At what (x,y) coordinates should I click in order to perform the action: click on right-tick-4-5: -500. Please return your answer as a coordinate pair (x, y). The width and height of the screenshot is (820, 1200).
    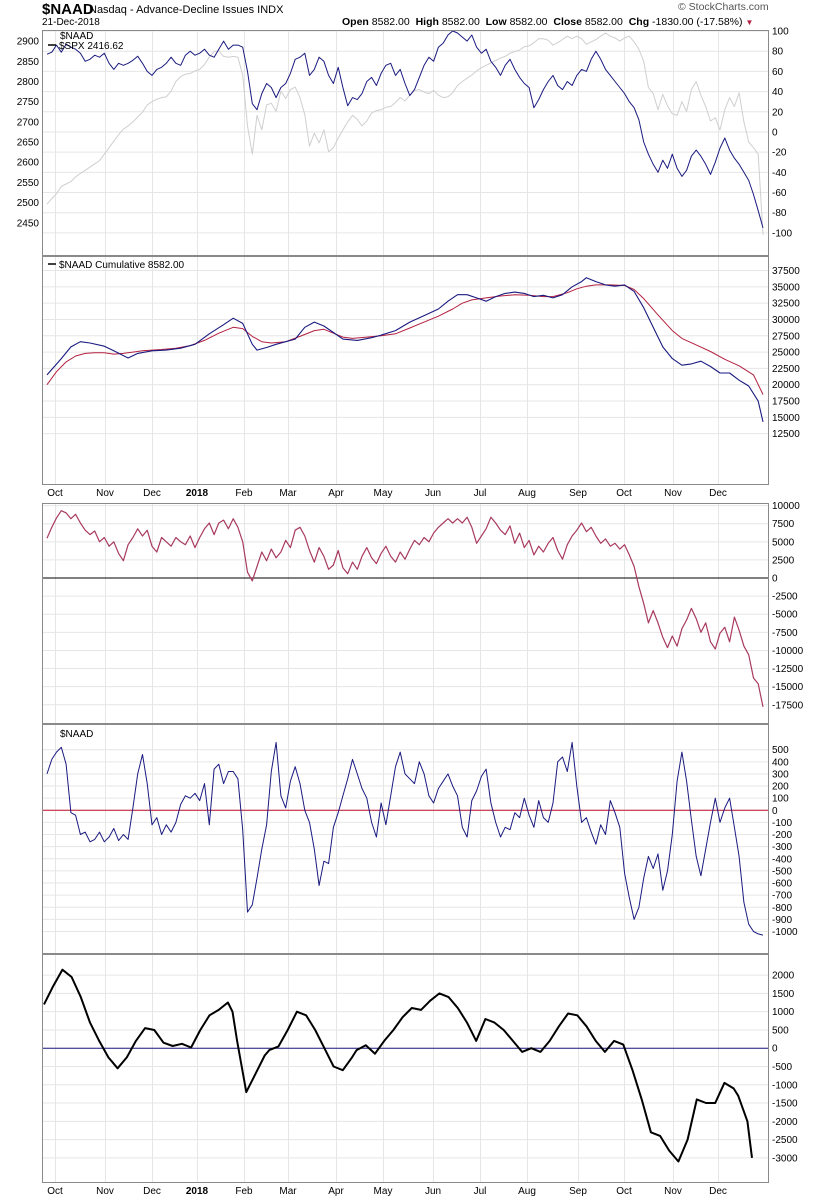
    Looking at the image, I should click on (782, 1067).